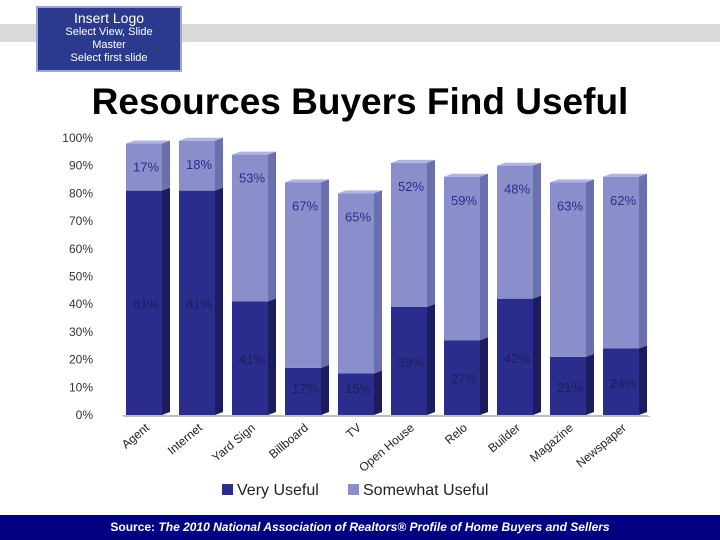 This screenshot has width=720, height=540. Describe the element at coordinates (601, 446) in the screenshot. I see `x-tick-label: Newspaper` at that location.